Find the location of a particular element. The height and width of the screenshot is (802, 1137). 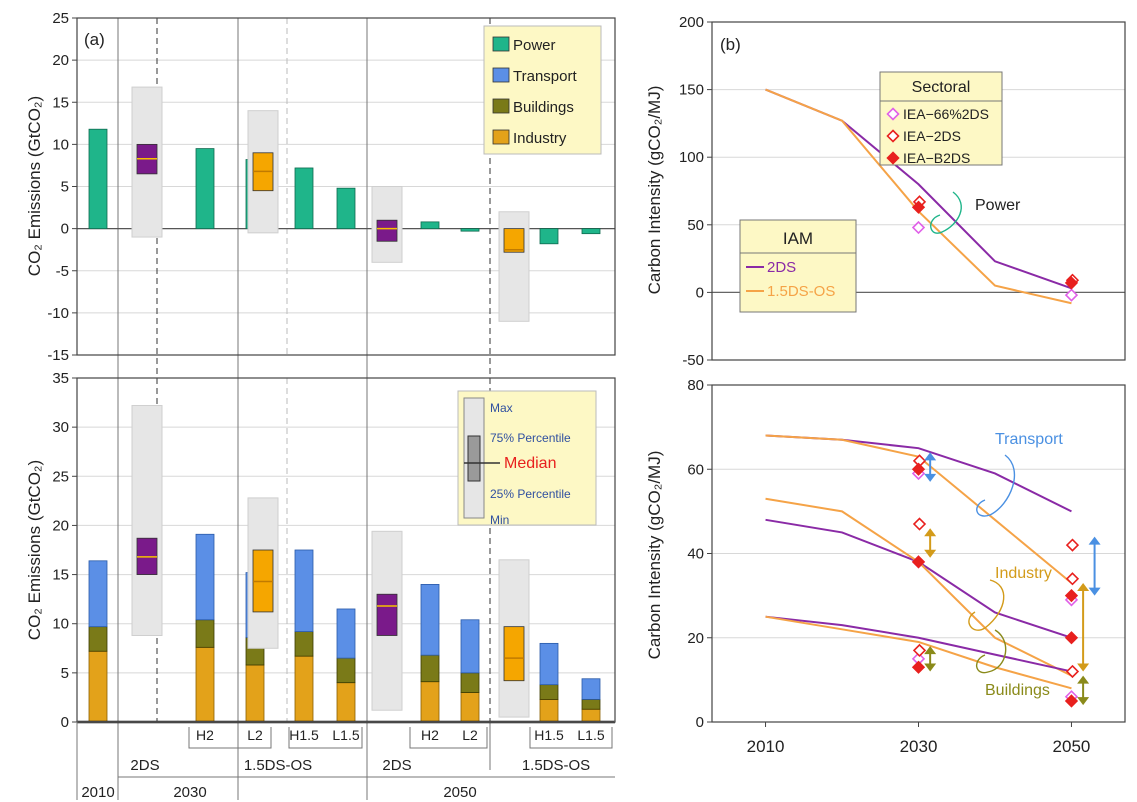

x-tick-label: 2010 is located at coordinates (766, 746).